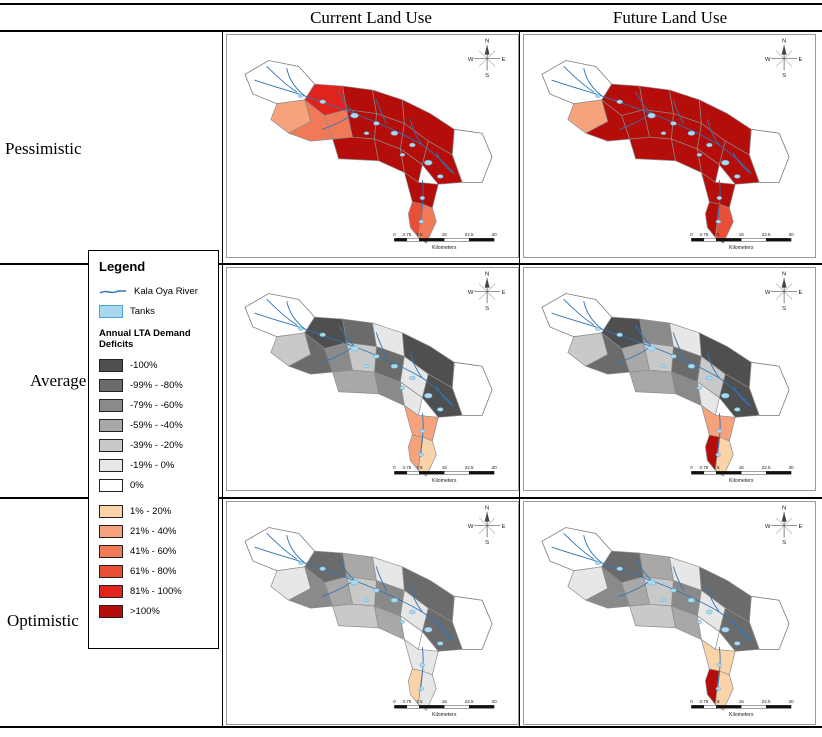 Image resolution: width=822 pixels, height=737 pixels. I want to click on legend-class-row: -79% - -60%, so click(153, 405).